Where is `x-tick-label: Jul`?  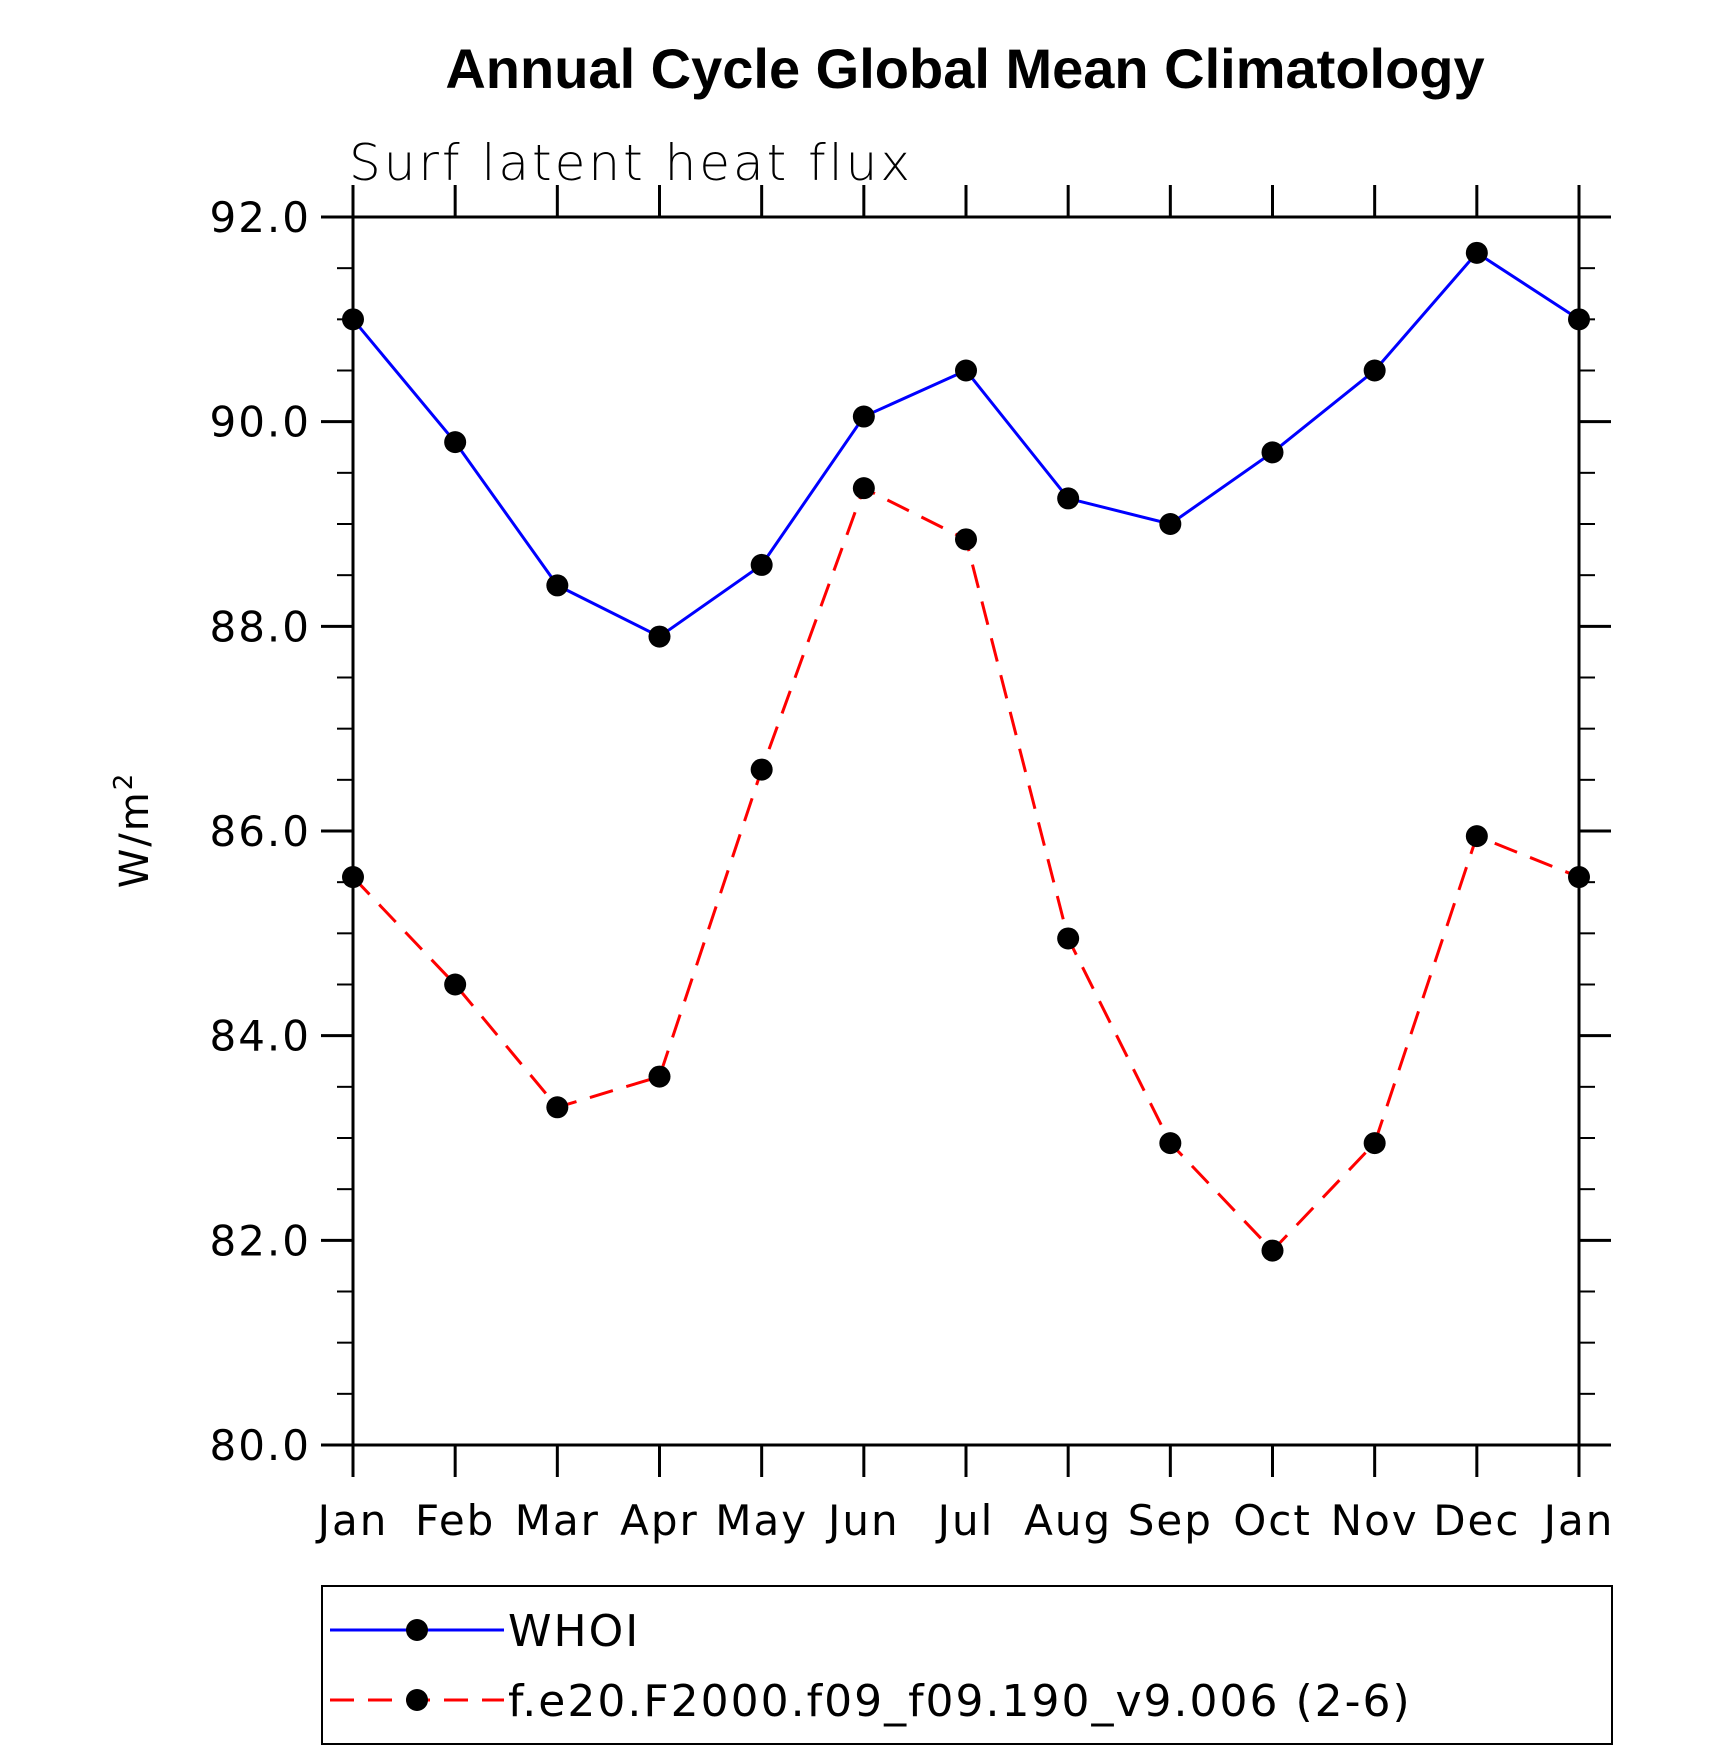 x-tick-label: Jul is located at coordinates (965, 1520).